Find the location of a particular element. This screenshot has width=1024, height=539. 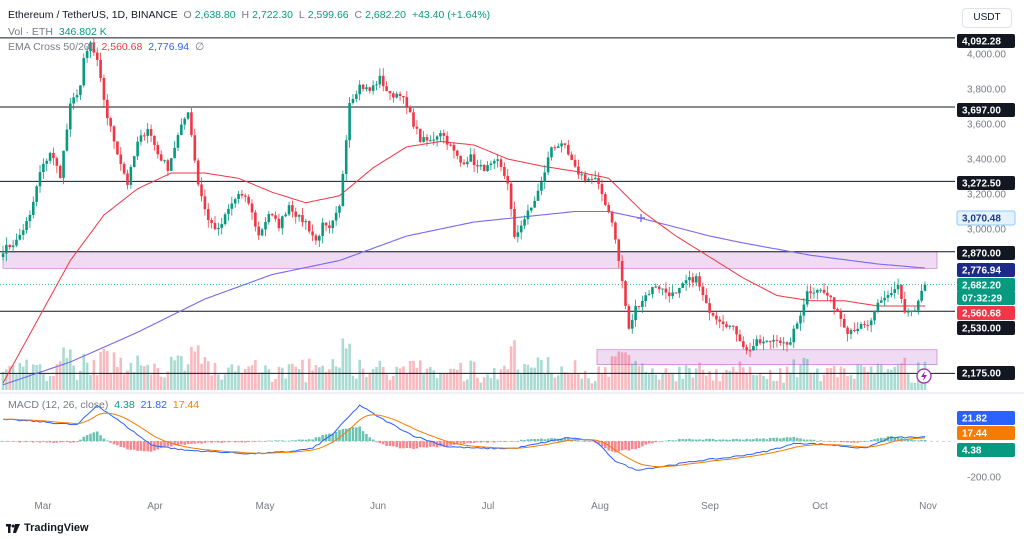

ema-label: EMA Cross 50/200 is located at coordinates (52, 47).